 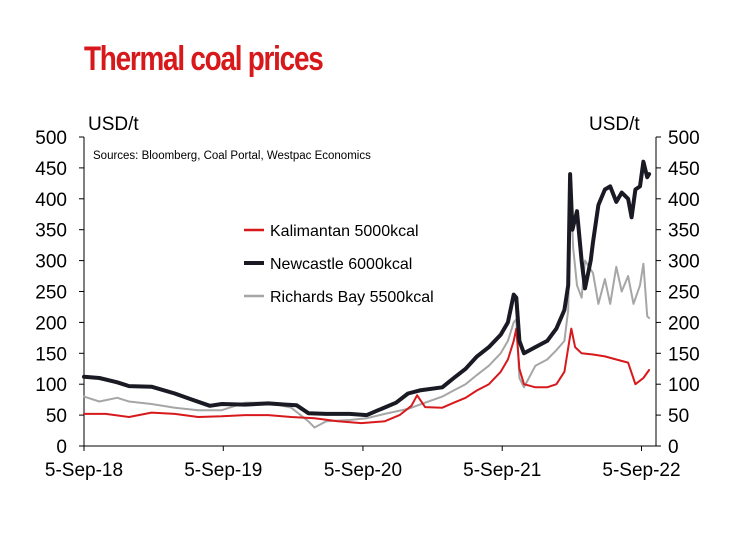 I want to click on x-tick-label: 5-Sep-21, so click(x=502, y=470).